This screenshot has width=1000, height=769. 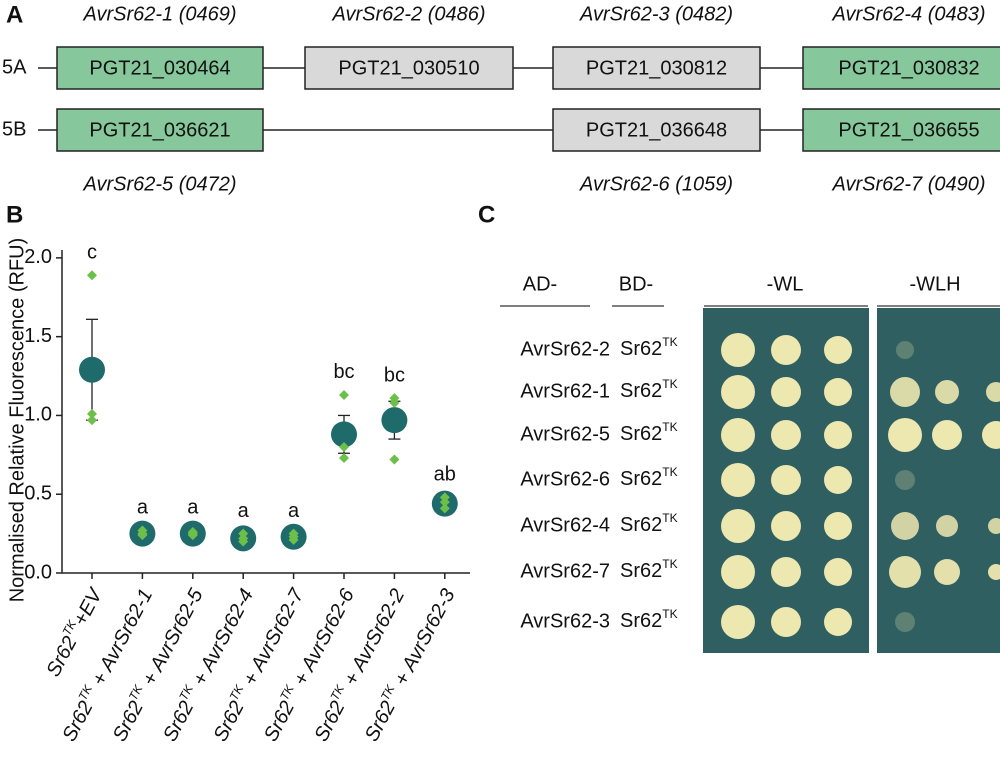 I want to click on ad-construct: AvrSr62-4, so click(x=565, y=525).